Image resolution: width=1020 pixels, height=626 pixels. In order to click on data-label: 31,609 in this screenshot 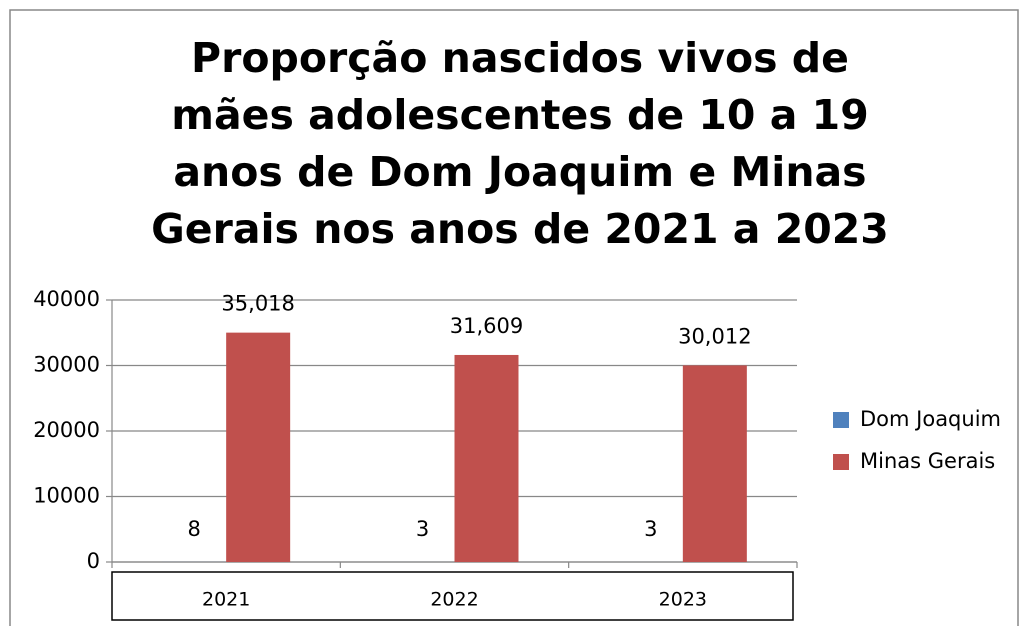, I will do `click(486, 326)`.